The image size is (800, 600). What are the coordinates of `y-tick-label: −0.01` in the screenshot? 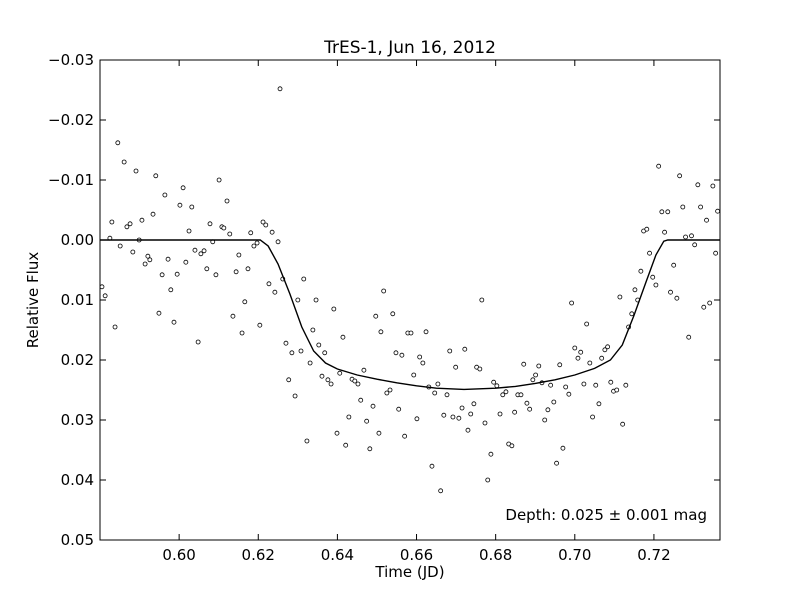 It's located at (71, 180).